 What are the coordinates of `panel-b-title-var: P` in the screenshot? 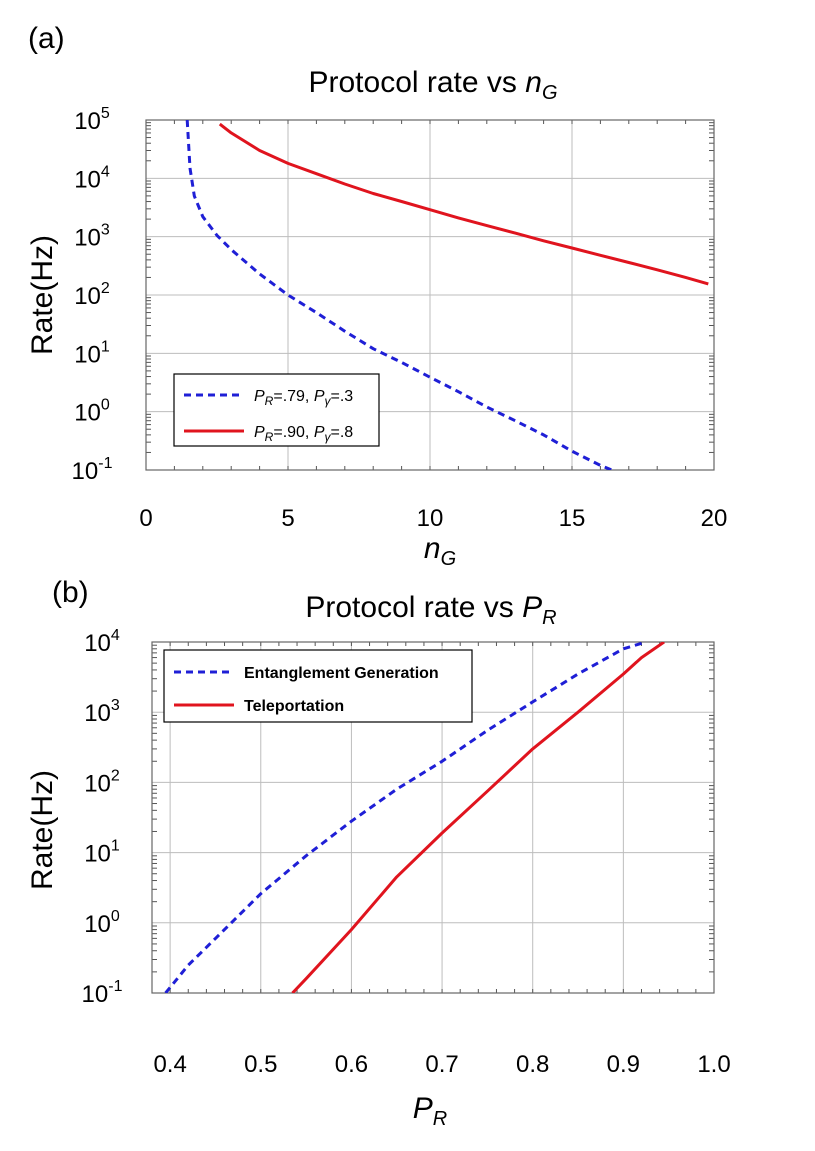 It's located at (532, 607).